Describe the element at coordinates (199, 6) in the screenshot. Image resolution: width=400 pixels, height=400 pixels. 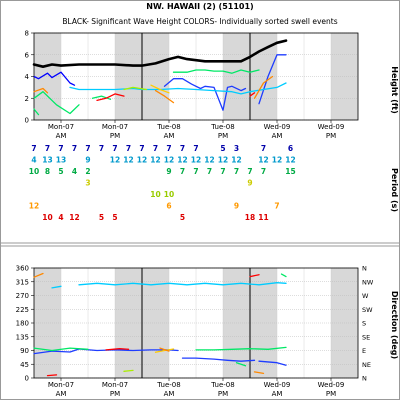
I see `chart-title: NW. HAWAII (2) (51101)` at that location.